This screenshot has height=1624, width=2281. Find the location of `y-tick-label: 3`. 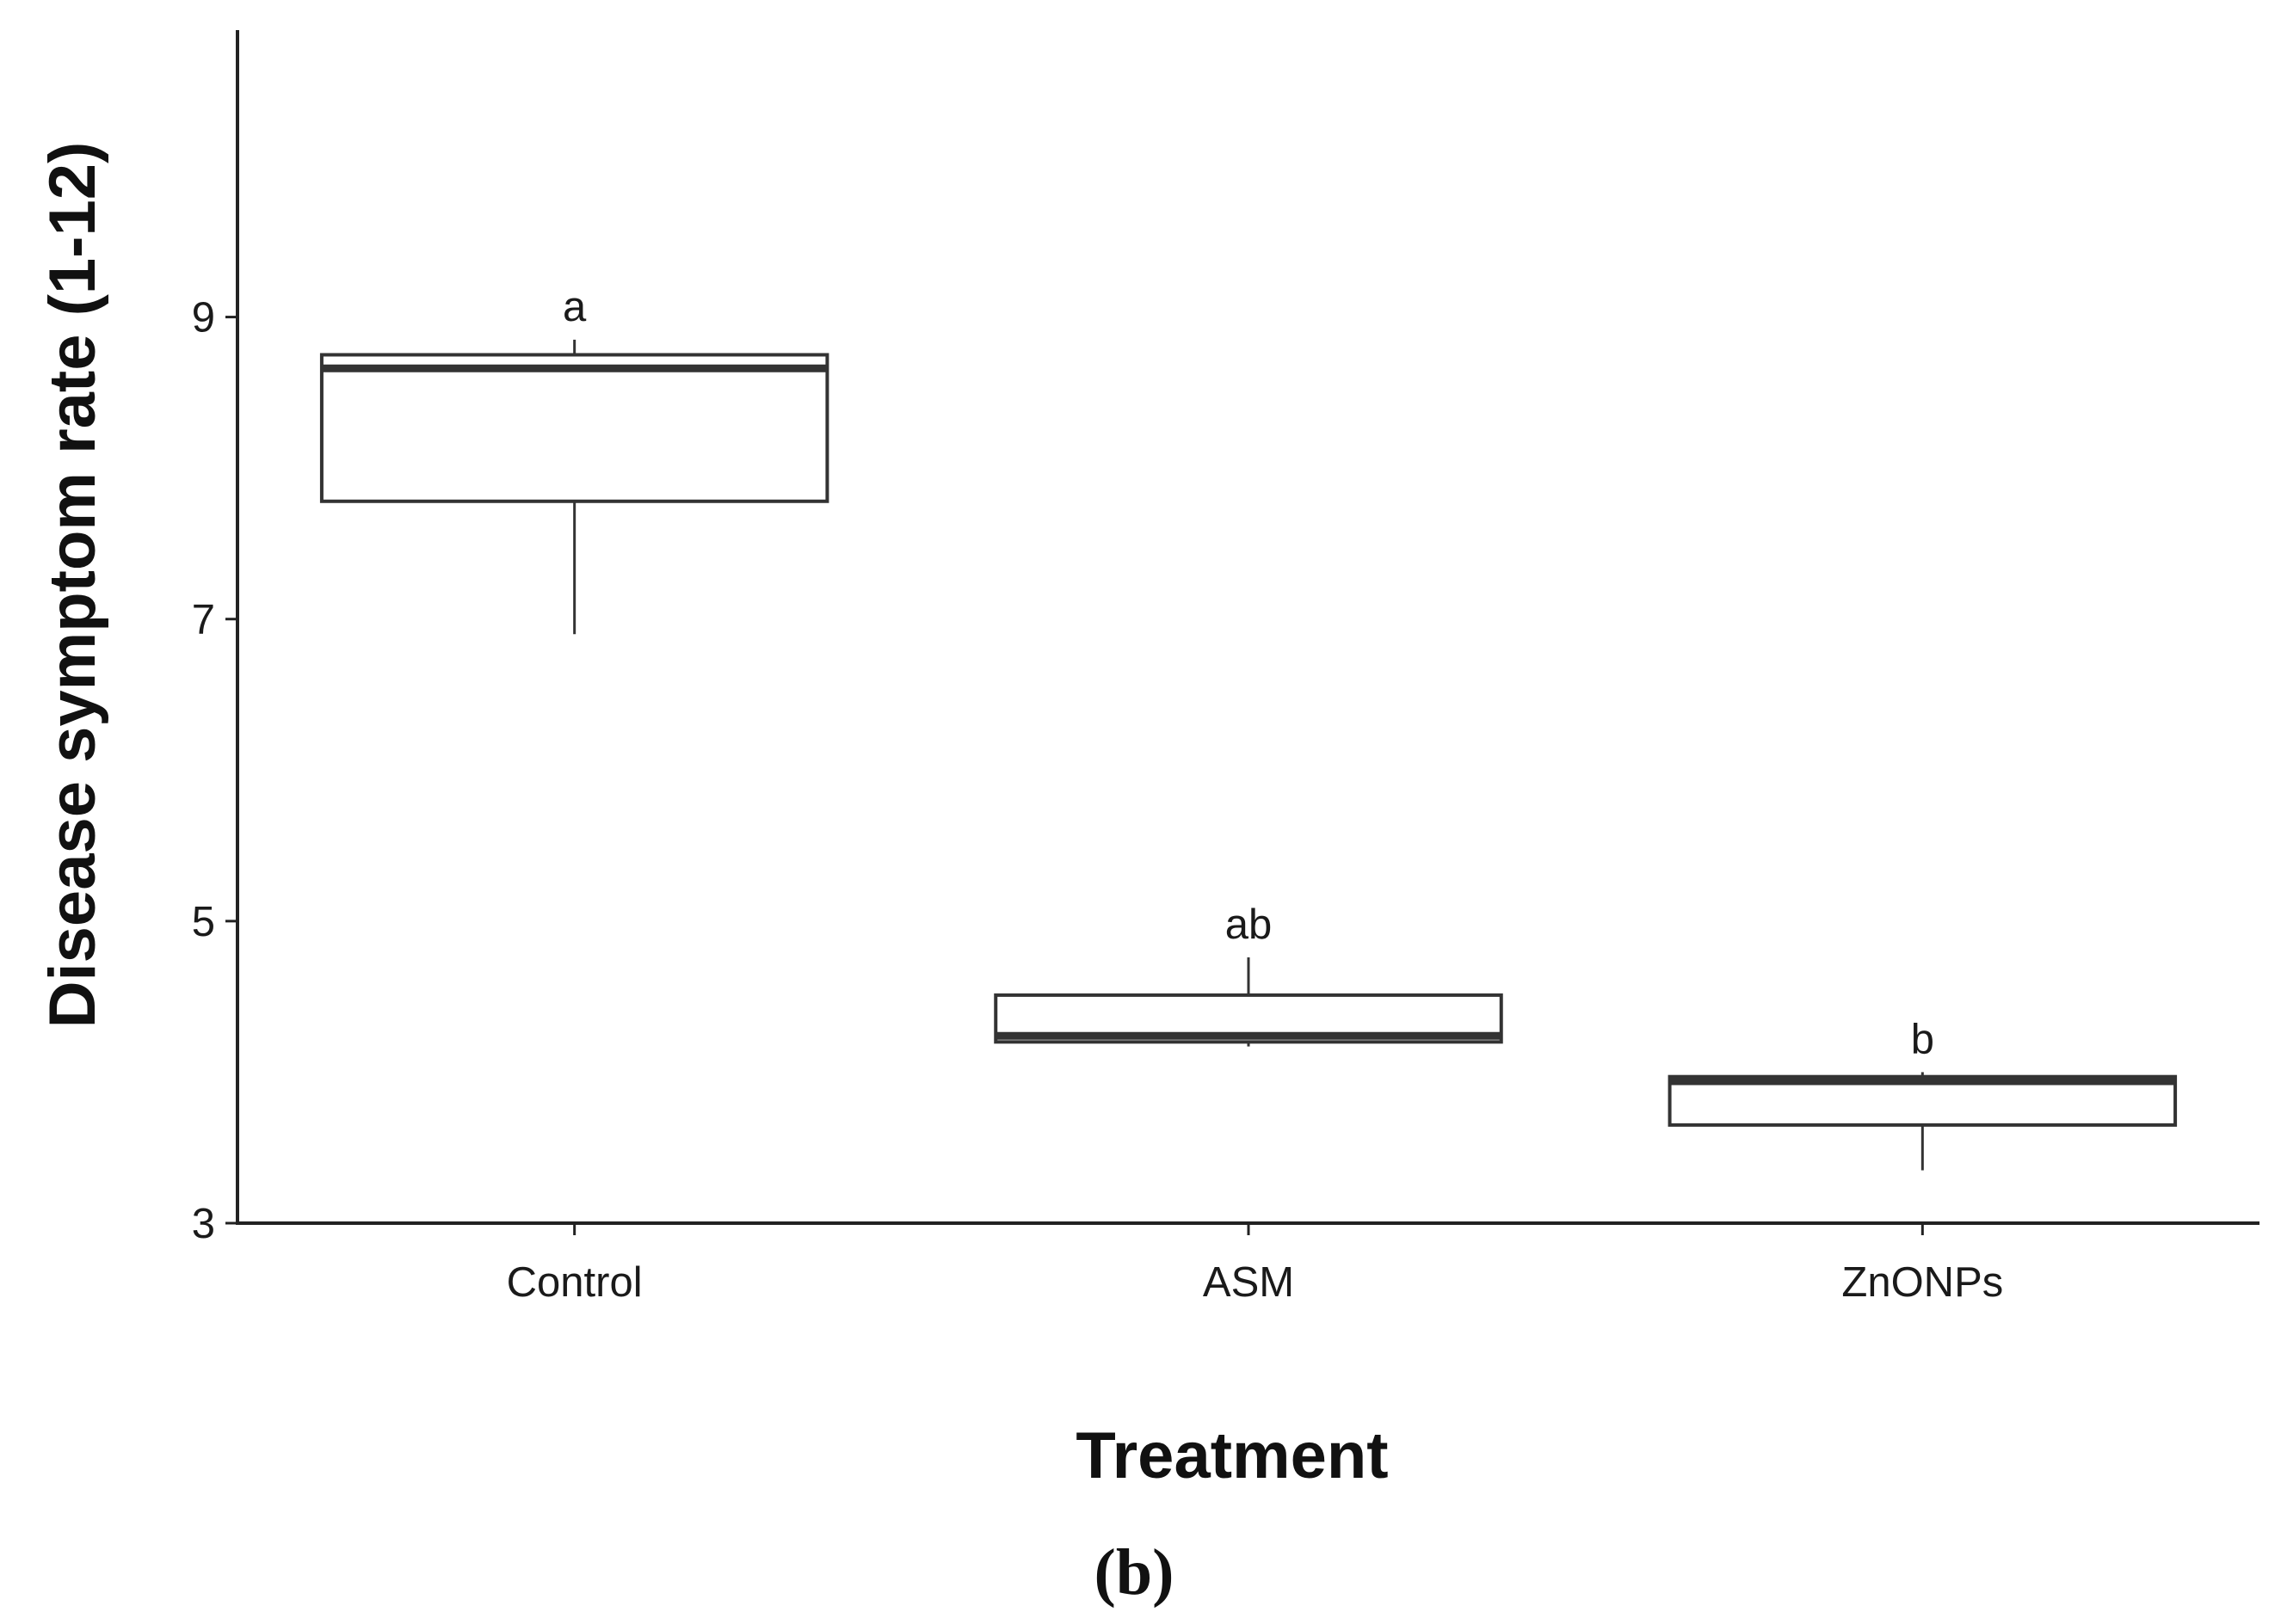

y-tick-label: 3 is located at coordinates (203, 1224).